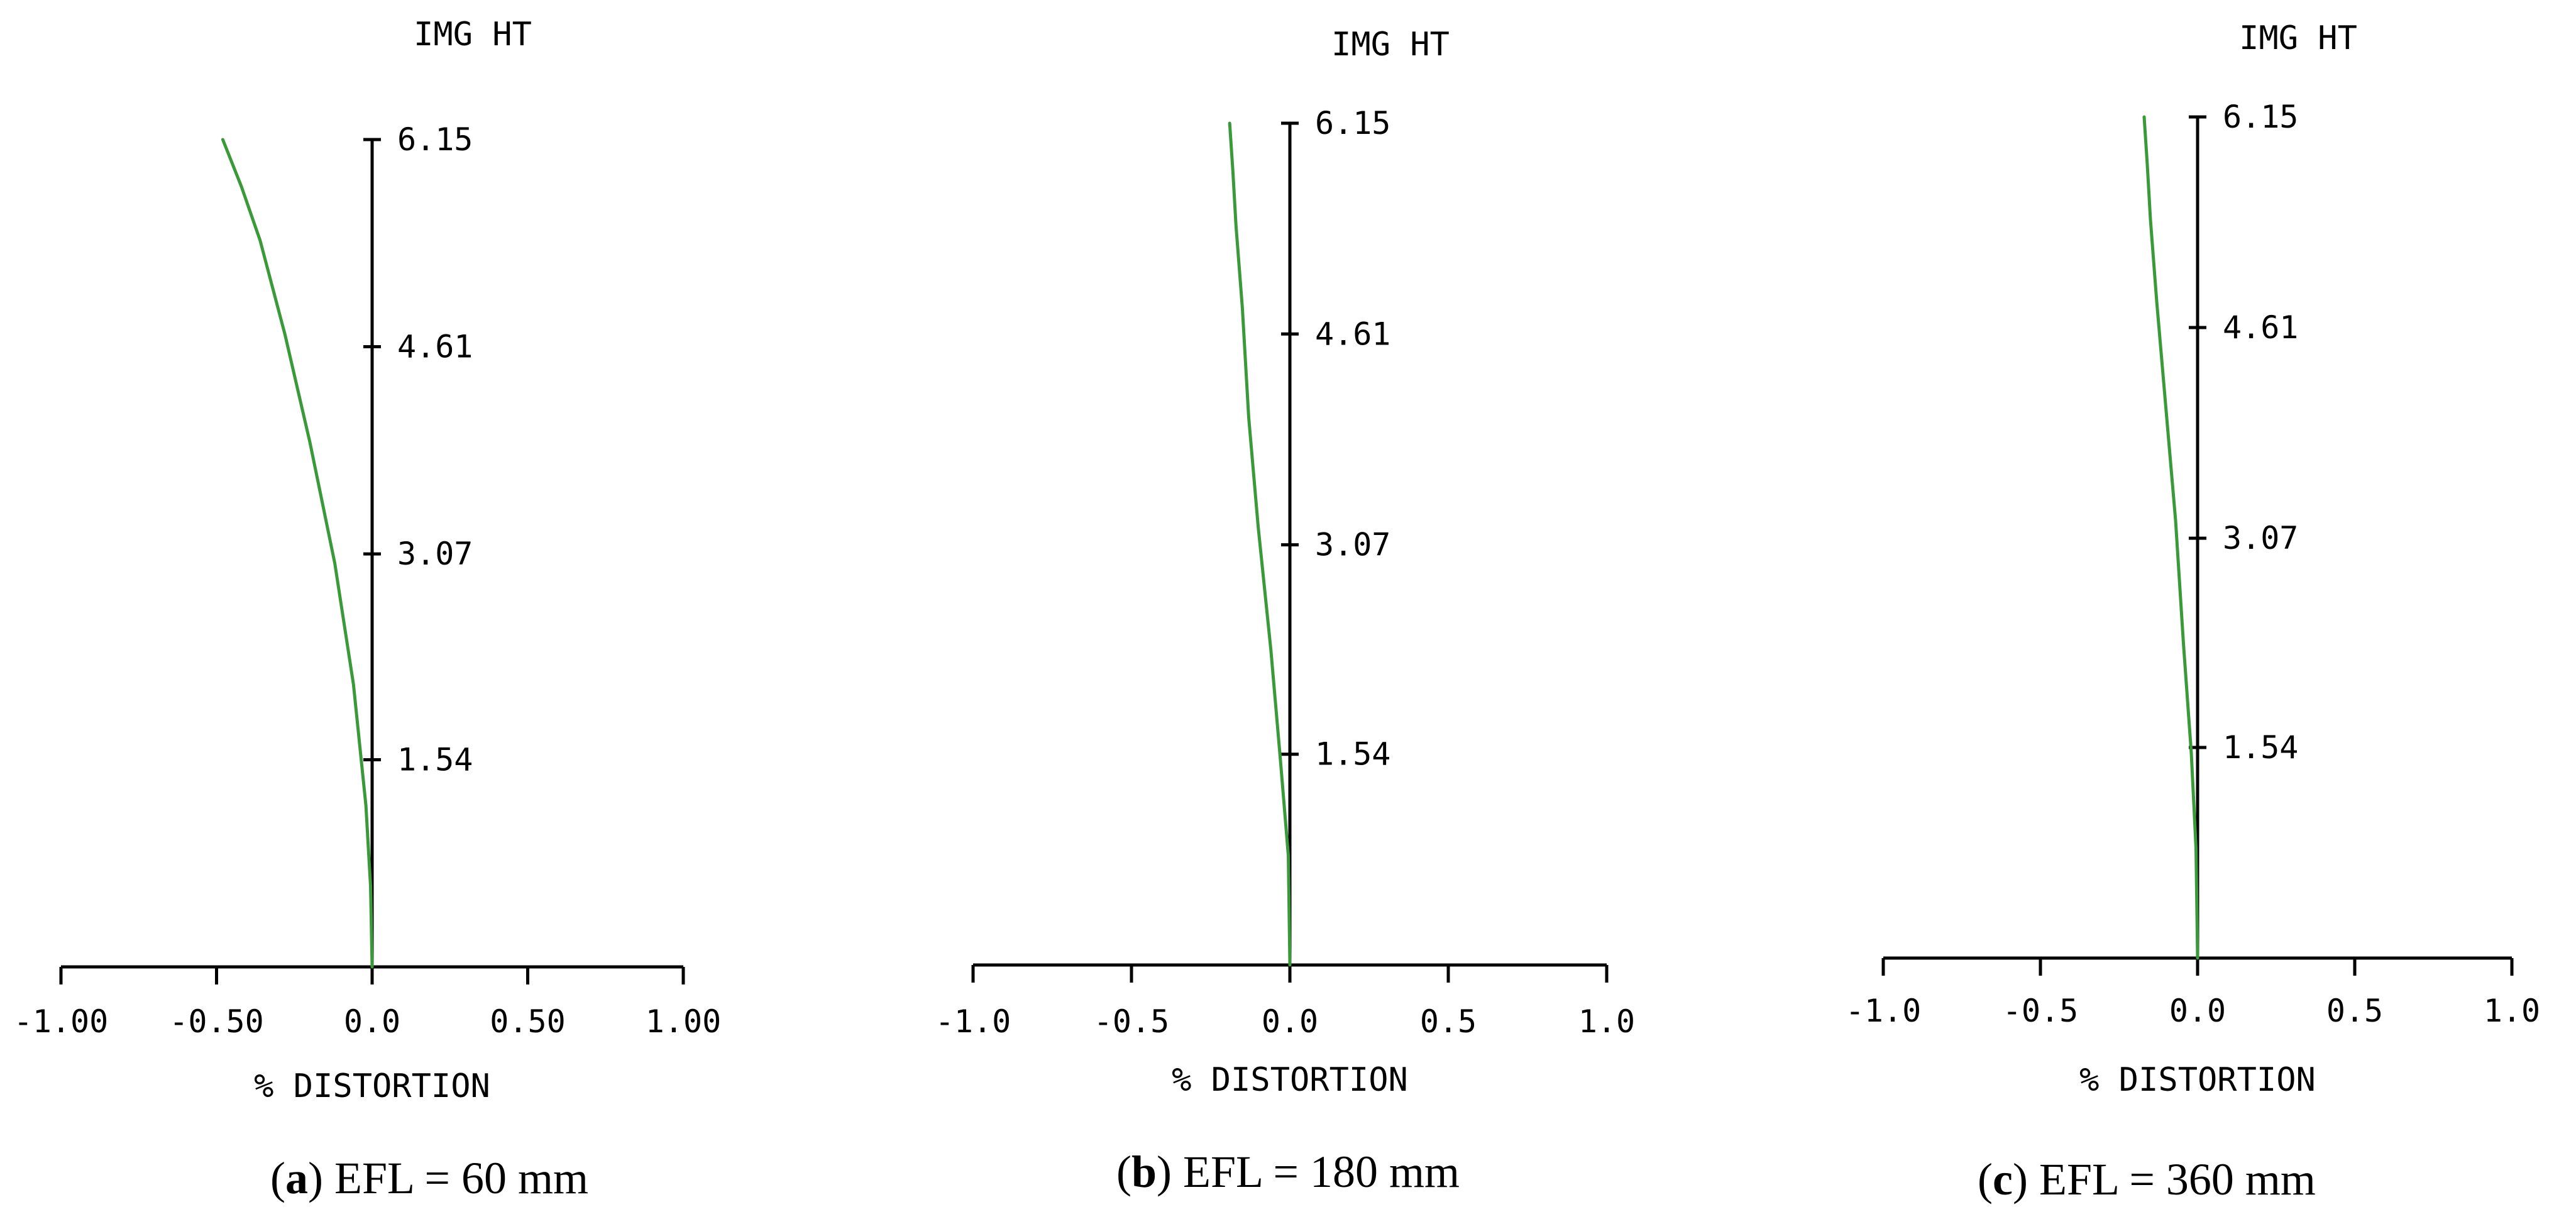  Describe the element at coordinates (2261, 747) in the screenshot. I see `y-tick-label-c-0: 1.54` at that location.